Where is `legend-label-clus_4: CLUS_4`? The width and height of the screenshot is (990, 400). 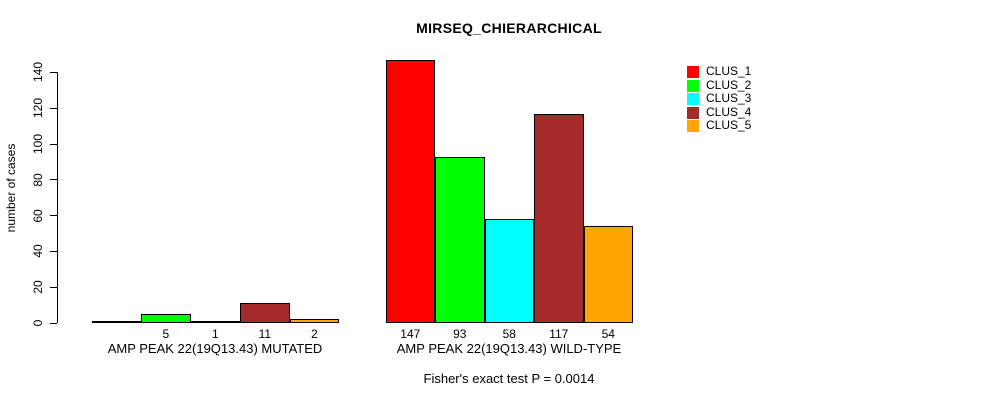 legend-label-clus_4: CLUS_4 is located at coordinates (729, 111).